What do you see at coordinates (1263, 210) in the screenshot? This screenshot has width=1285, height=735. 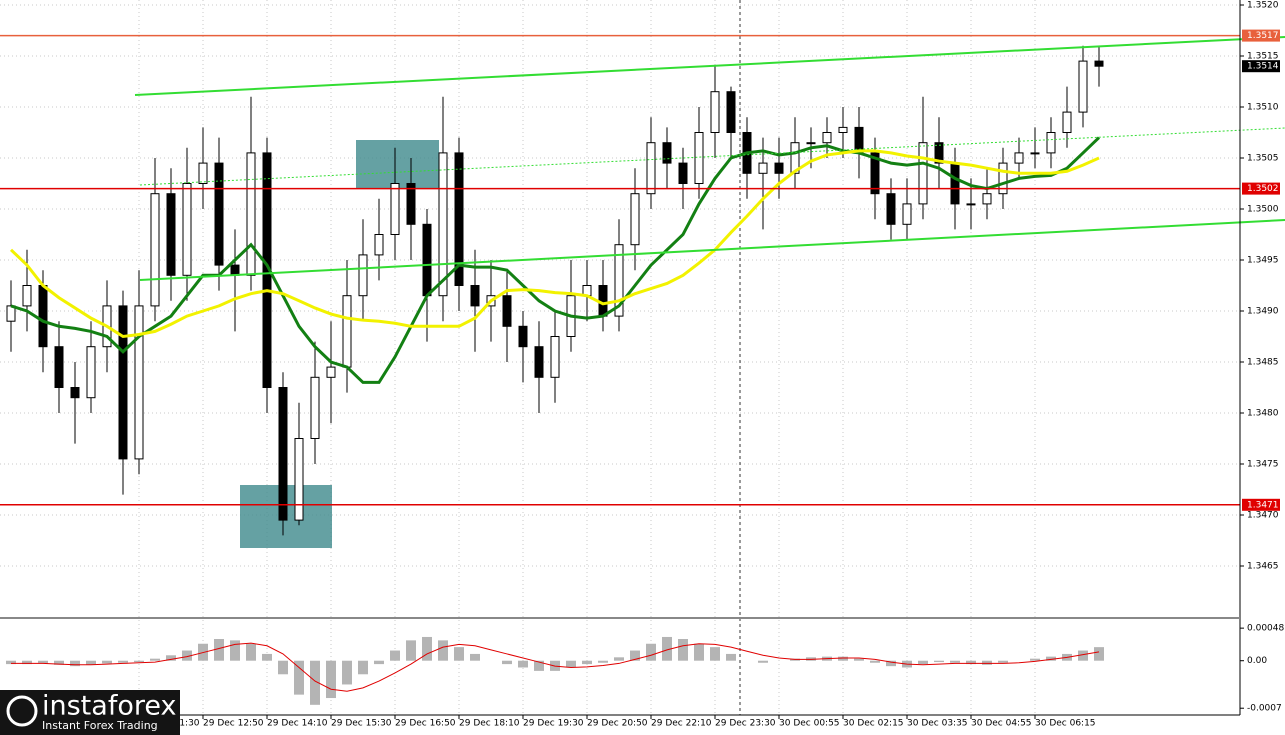 I see `y-tick-label: 1.3500` at bounding box center [1263, 210].